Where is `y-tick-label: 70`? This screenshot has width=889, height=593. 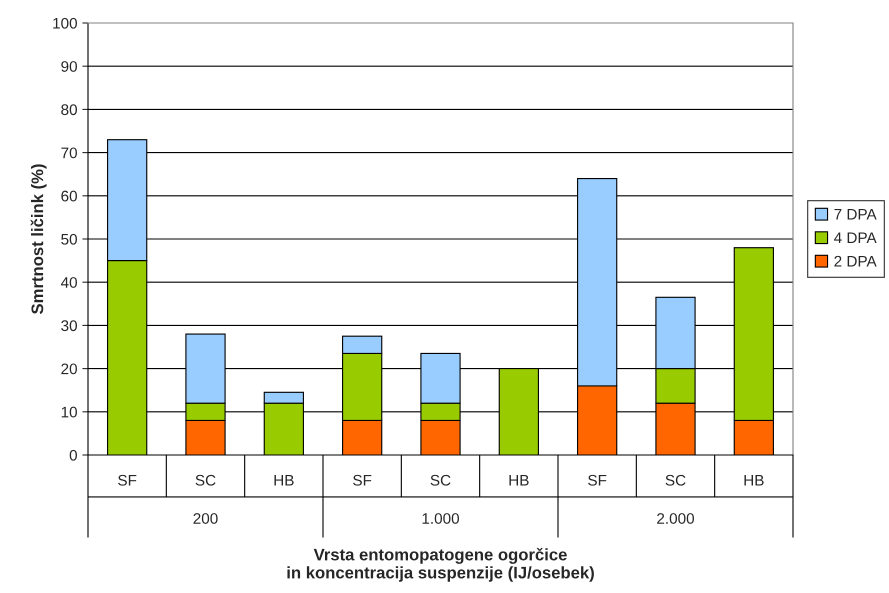
y-tick-label: 70 is located at coordinates (69, 152).